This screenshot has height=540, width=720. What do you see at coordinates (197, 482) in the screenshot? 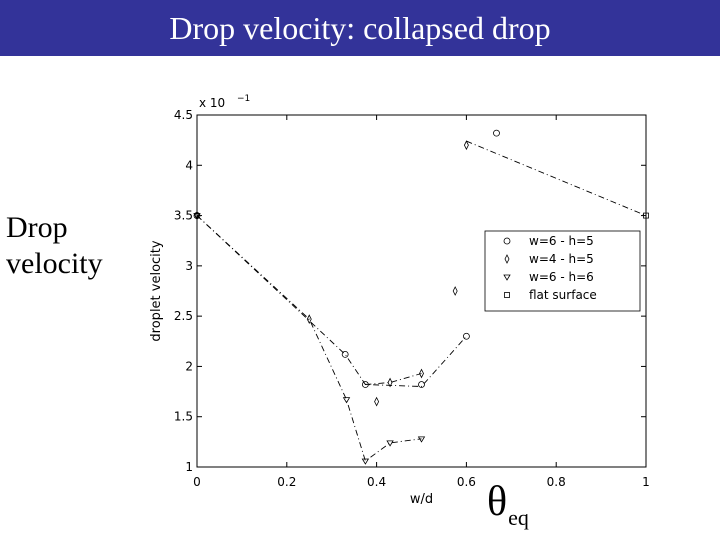
I see `x-tick-label: 0` at bounding box center [197, 482].